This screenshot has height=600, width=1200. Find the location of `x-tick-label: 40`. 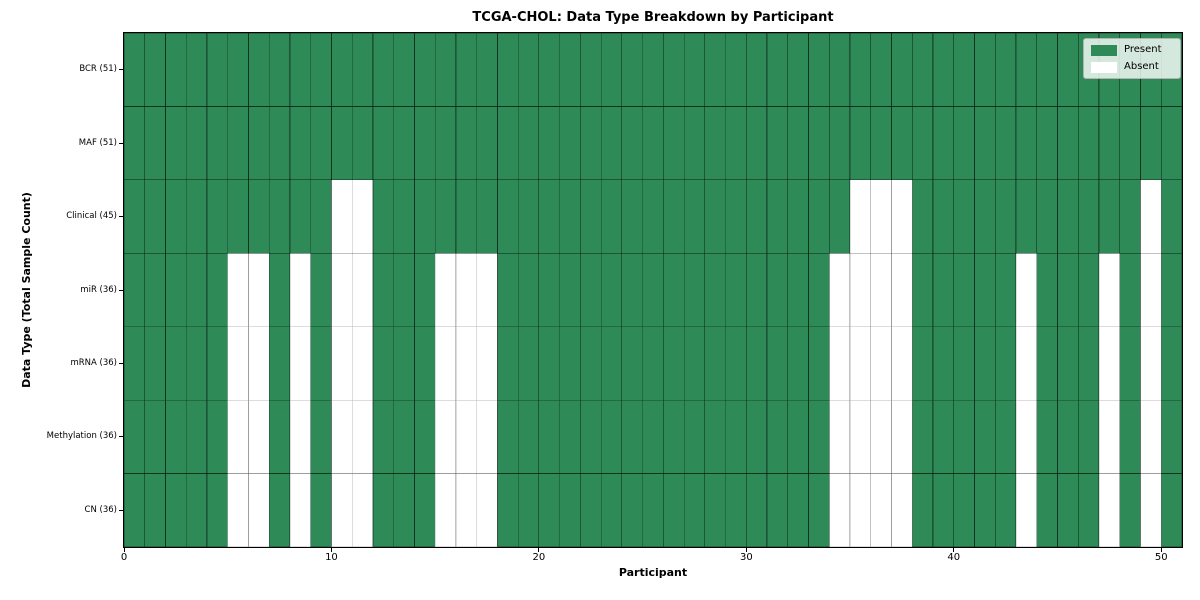

x-tick-label: 40 is located at coordinates (954, 557).